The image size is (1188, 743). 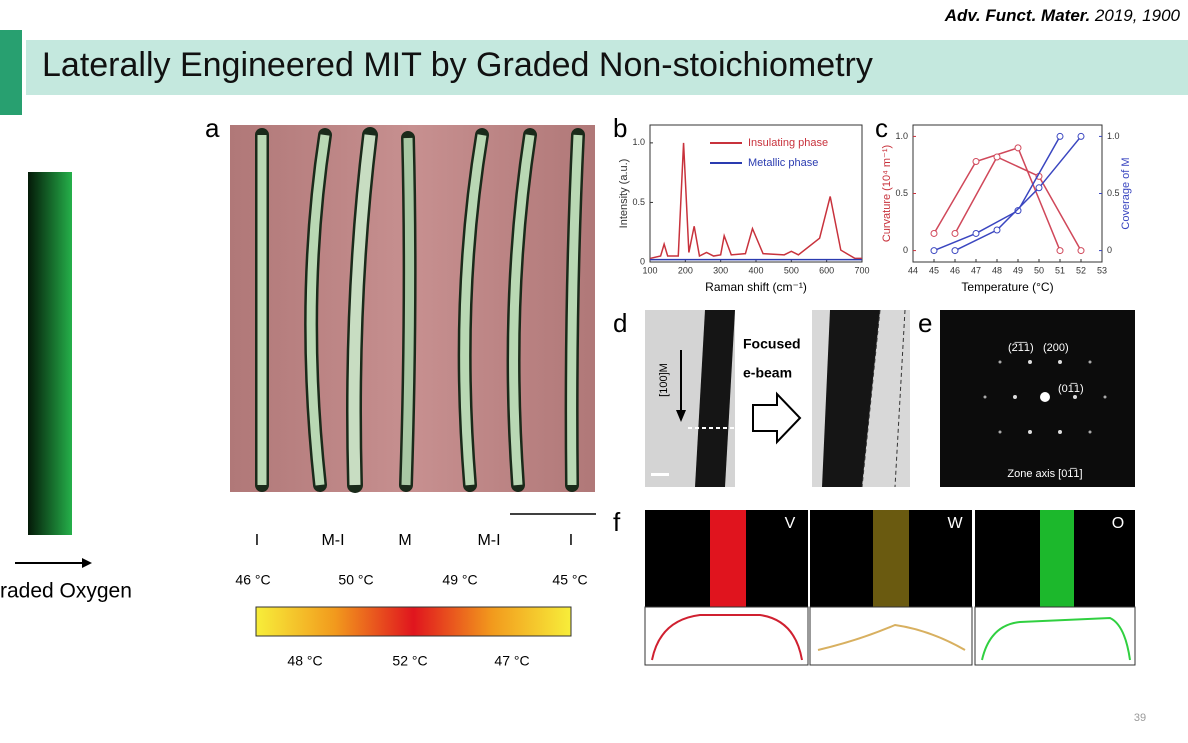 What do you see at coordinates (791, 270) in the screenshot?
I see `x-tick-label: 500` at bounding box center [791, 270].